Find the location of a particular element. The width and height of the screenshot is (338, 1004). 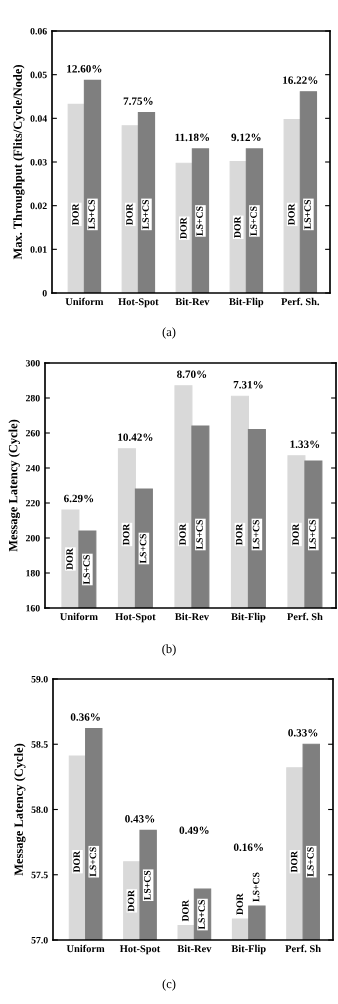

y-tick-label: 200 is located at coordinates (32, 538).